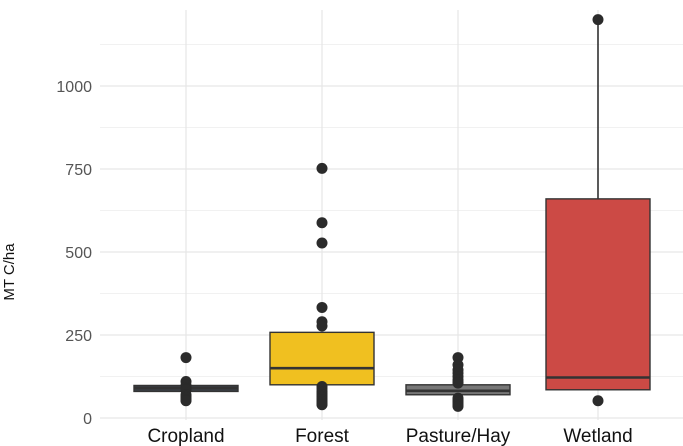  I want to click on x-tick-label: Pasture/Hay, so click(458, 436).